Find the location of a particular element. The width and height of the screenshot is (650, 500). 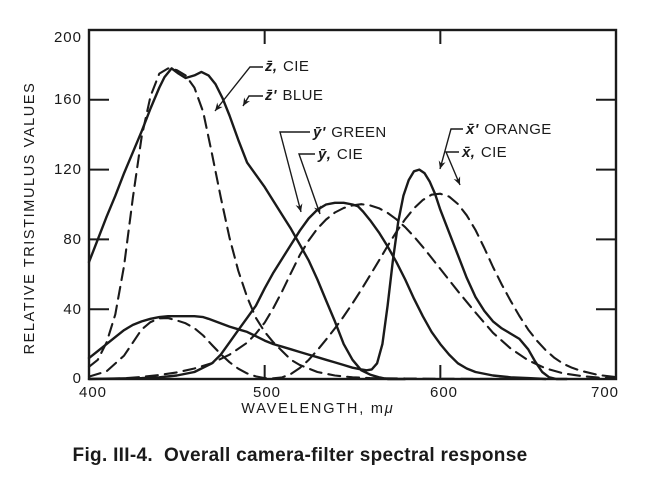

leader-line-y-cie is located at coordinates (309, 184).